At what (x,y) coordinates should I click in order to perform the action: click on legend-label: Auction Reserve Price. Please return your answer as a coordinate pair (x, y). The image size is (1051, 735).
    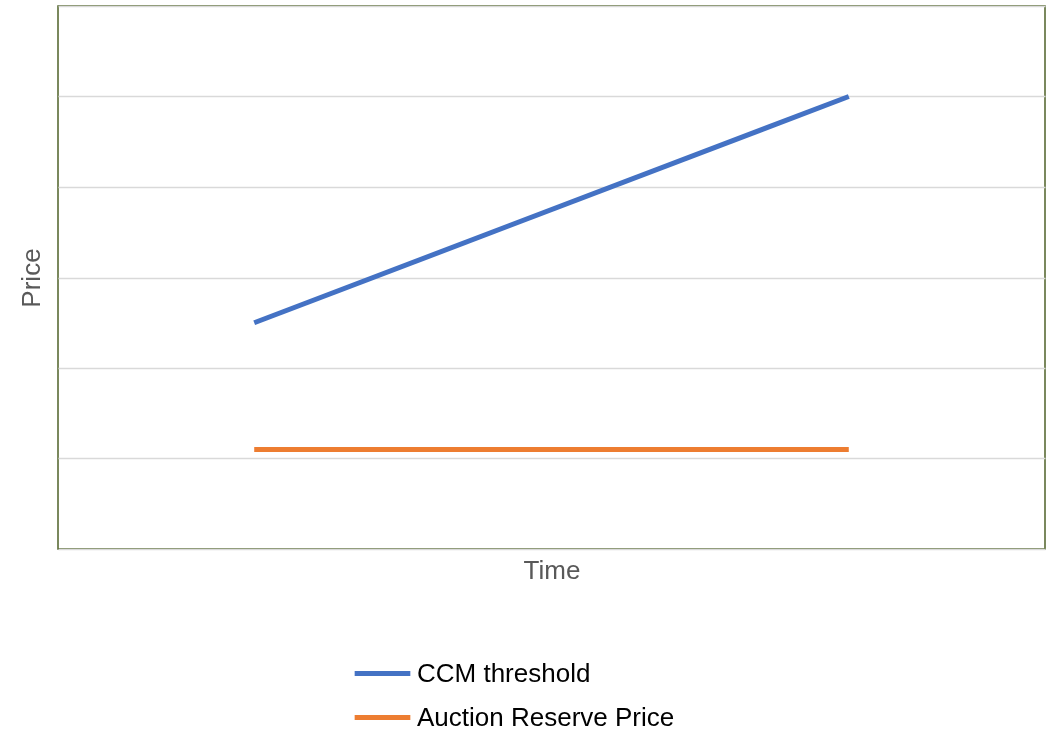
    Looking at the image, I should click on (546, 716).